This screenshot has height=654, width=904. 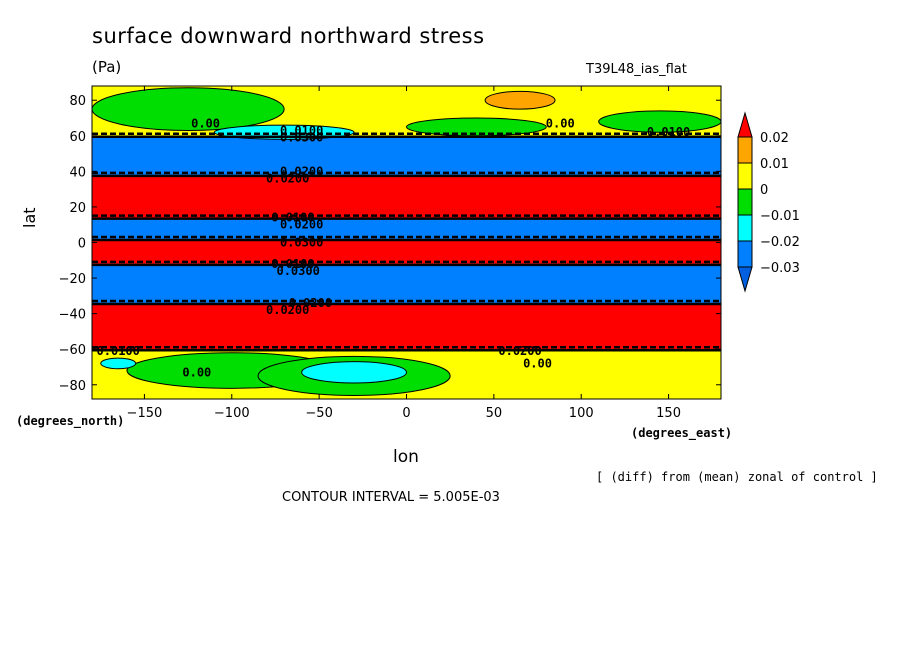 I want to click on contour-label-8: 0.0200, so click(x=301, y=225).